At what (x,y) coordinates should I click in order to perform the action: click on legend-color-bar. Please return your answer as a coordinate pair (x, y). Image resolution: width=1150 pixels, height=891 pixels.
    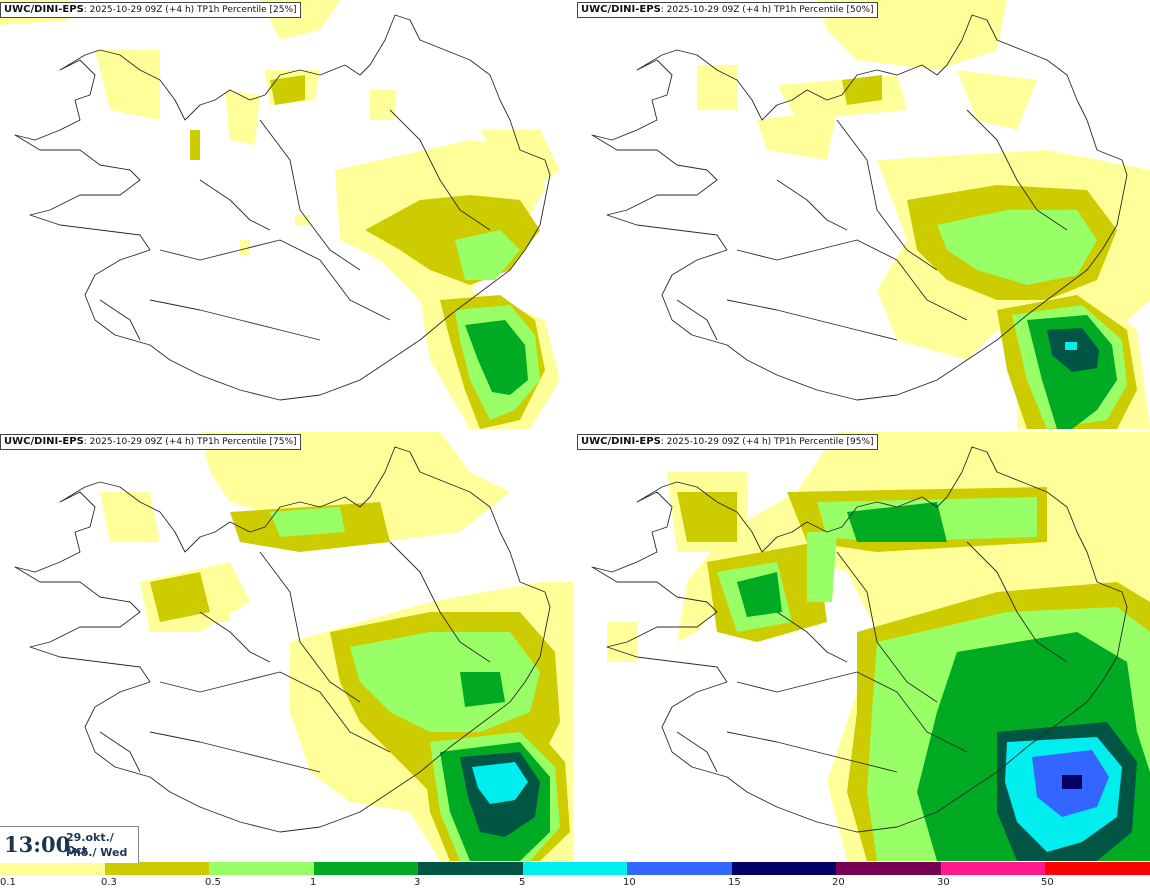
    Looking at the image, I should click on (575, 868).